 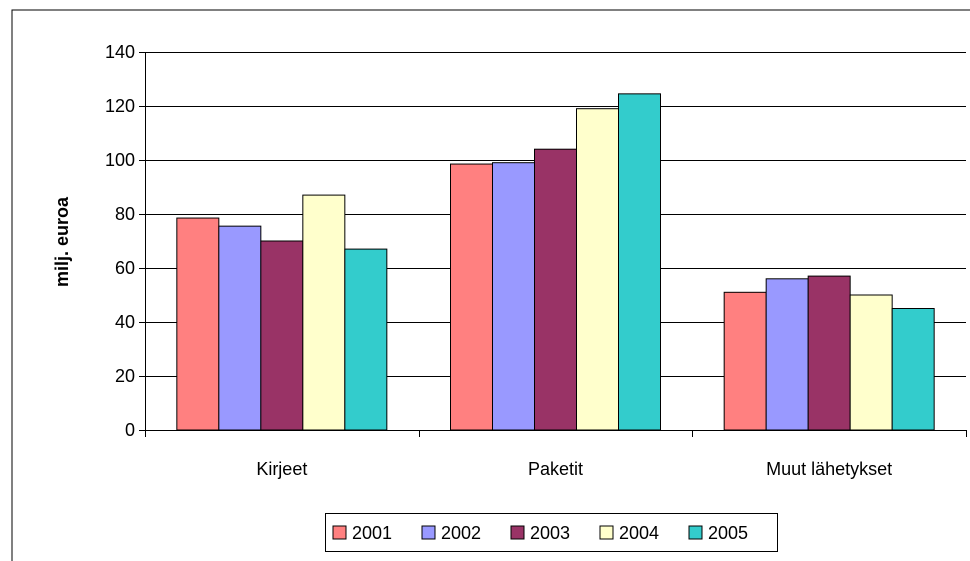 I want to click on y-tick-label: 0, so click(x=130, y=430).